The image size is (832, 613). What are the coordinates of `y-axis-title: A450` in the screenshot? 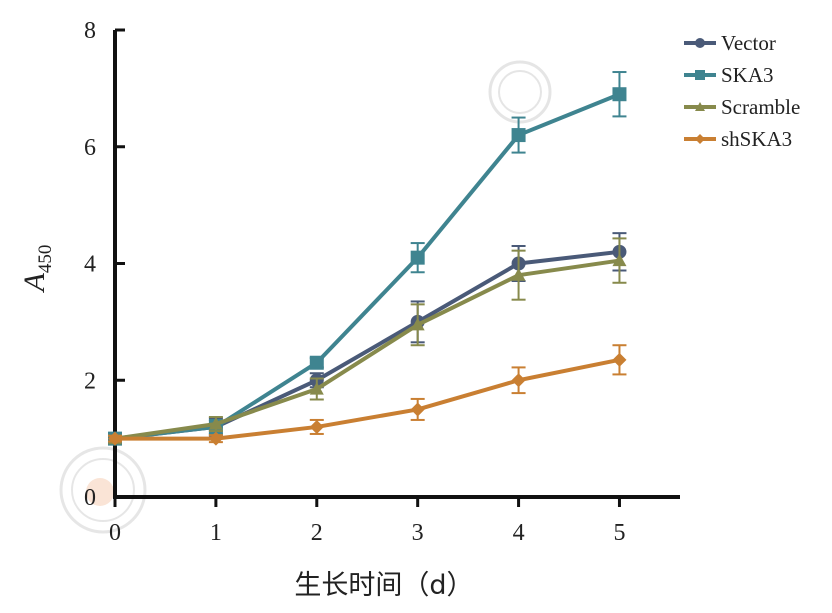 It's located at (37, 269).